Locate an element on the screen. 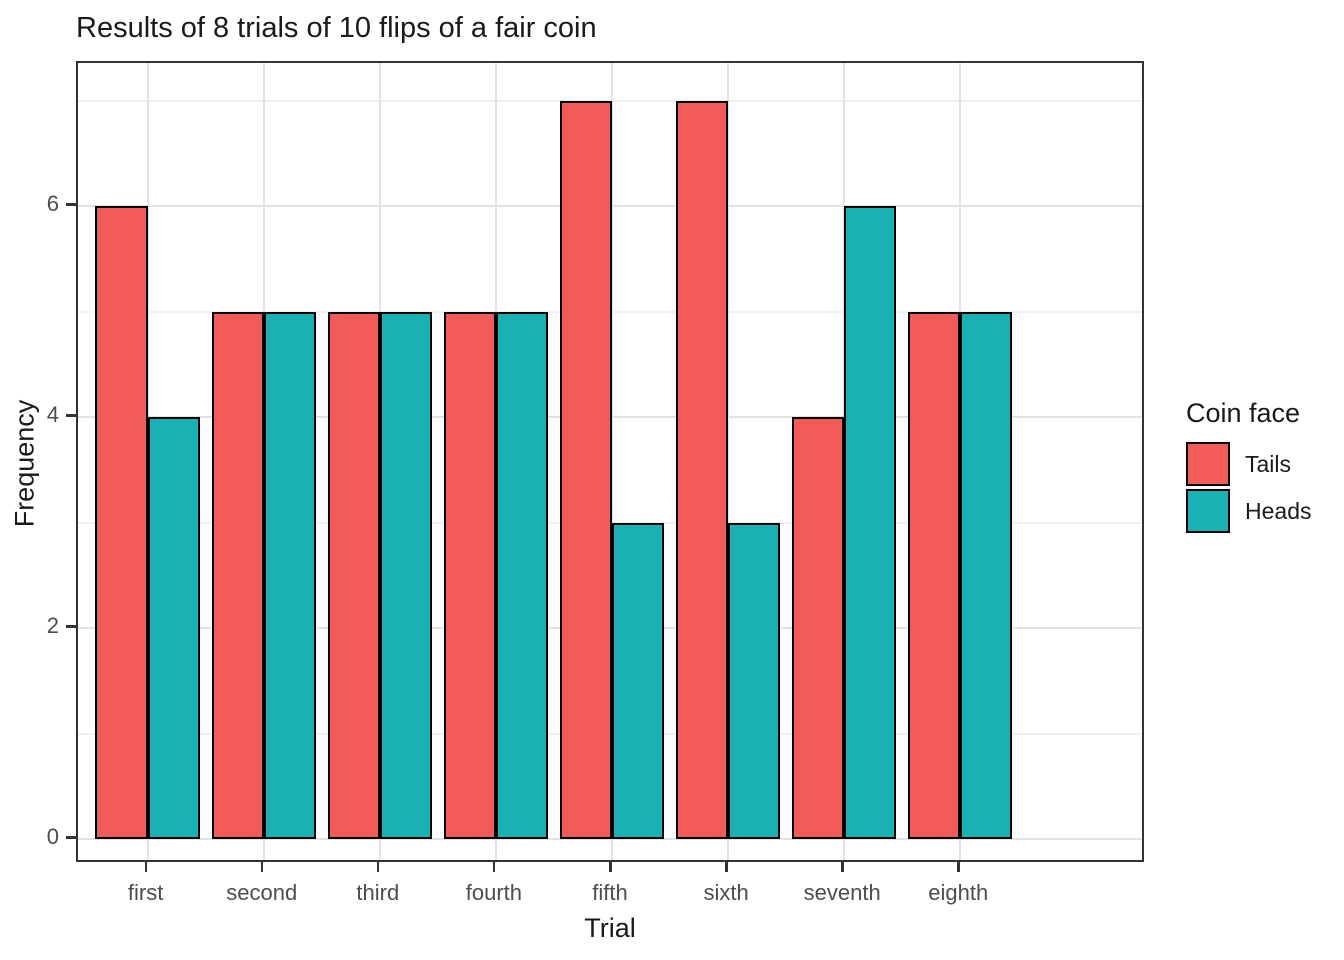 The height and width of the screenshot is (960, 1344). bar-tails-third is located at coordinates (353, 575).